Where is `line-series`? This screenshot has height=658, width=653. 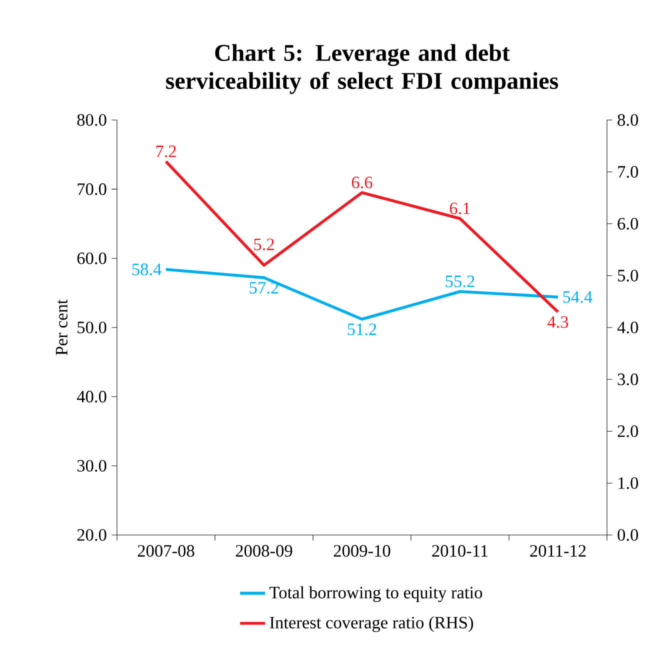
line-series is located at coordinates (362, 237).